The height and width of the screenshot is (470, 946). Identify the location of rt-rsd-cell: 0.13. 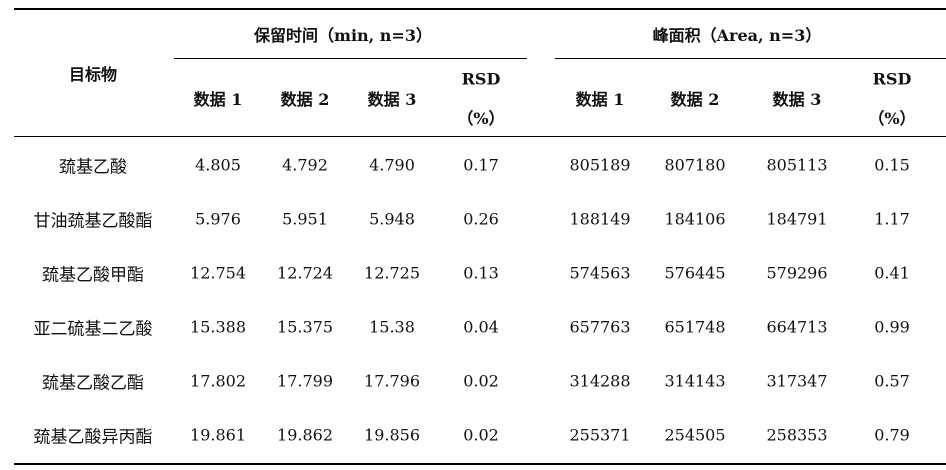
(481, 273).